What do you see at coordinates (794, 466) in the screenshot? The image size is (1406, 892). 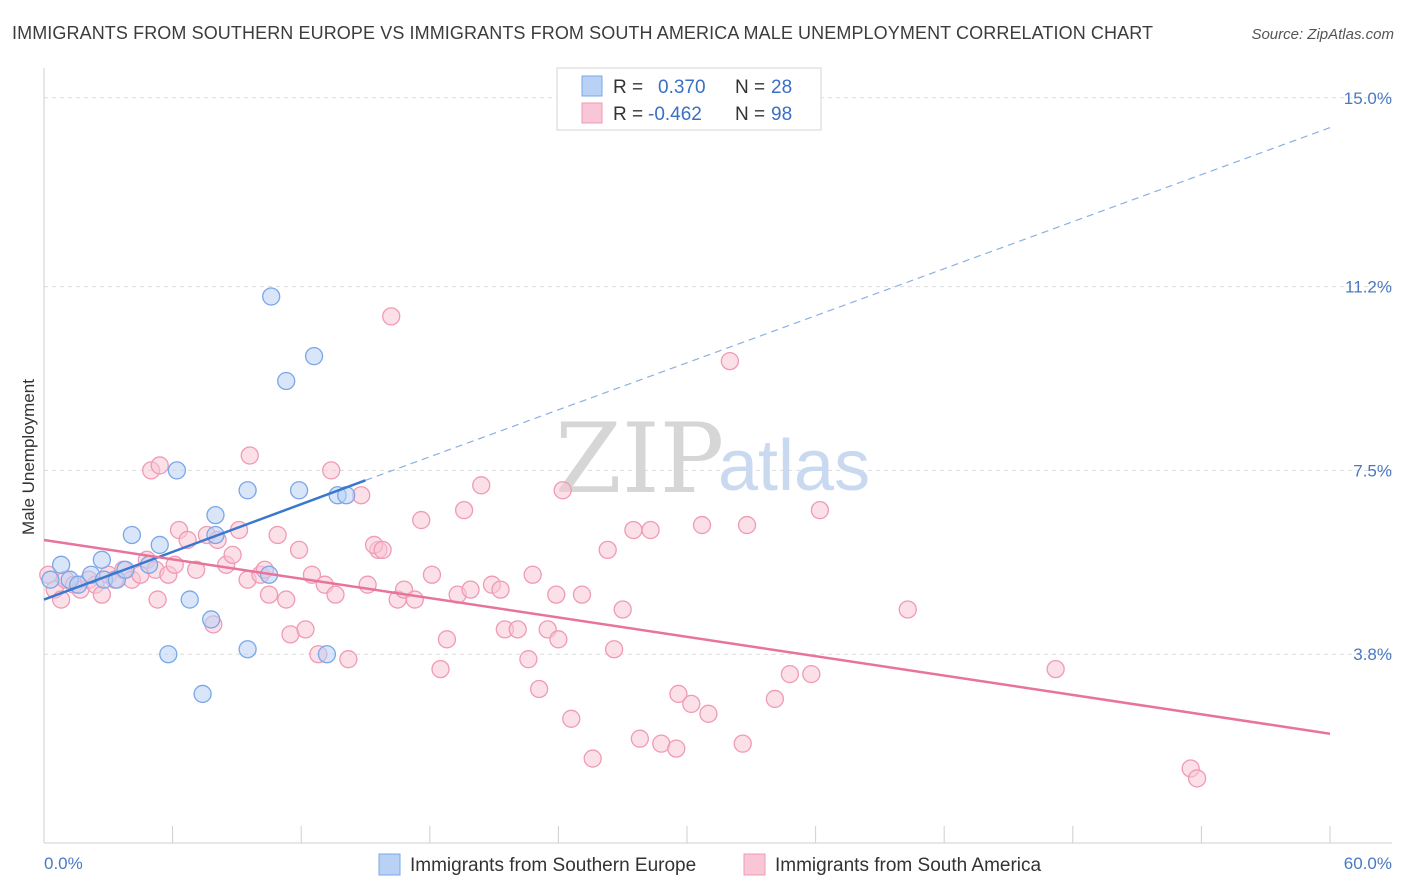 I see `watermark-atlas: atlas` at bounding box center [794, 466].